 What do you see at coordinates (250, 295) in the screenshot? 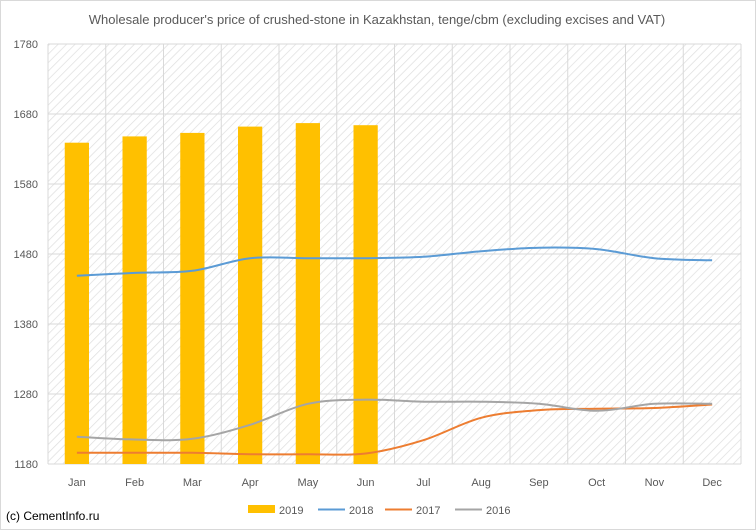
I see `bar-2019-apr` at bounding box center [250, 295].